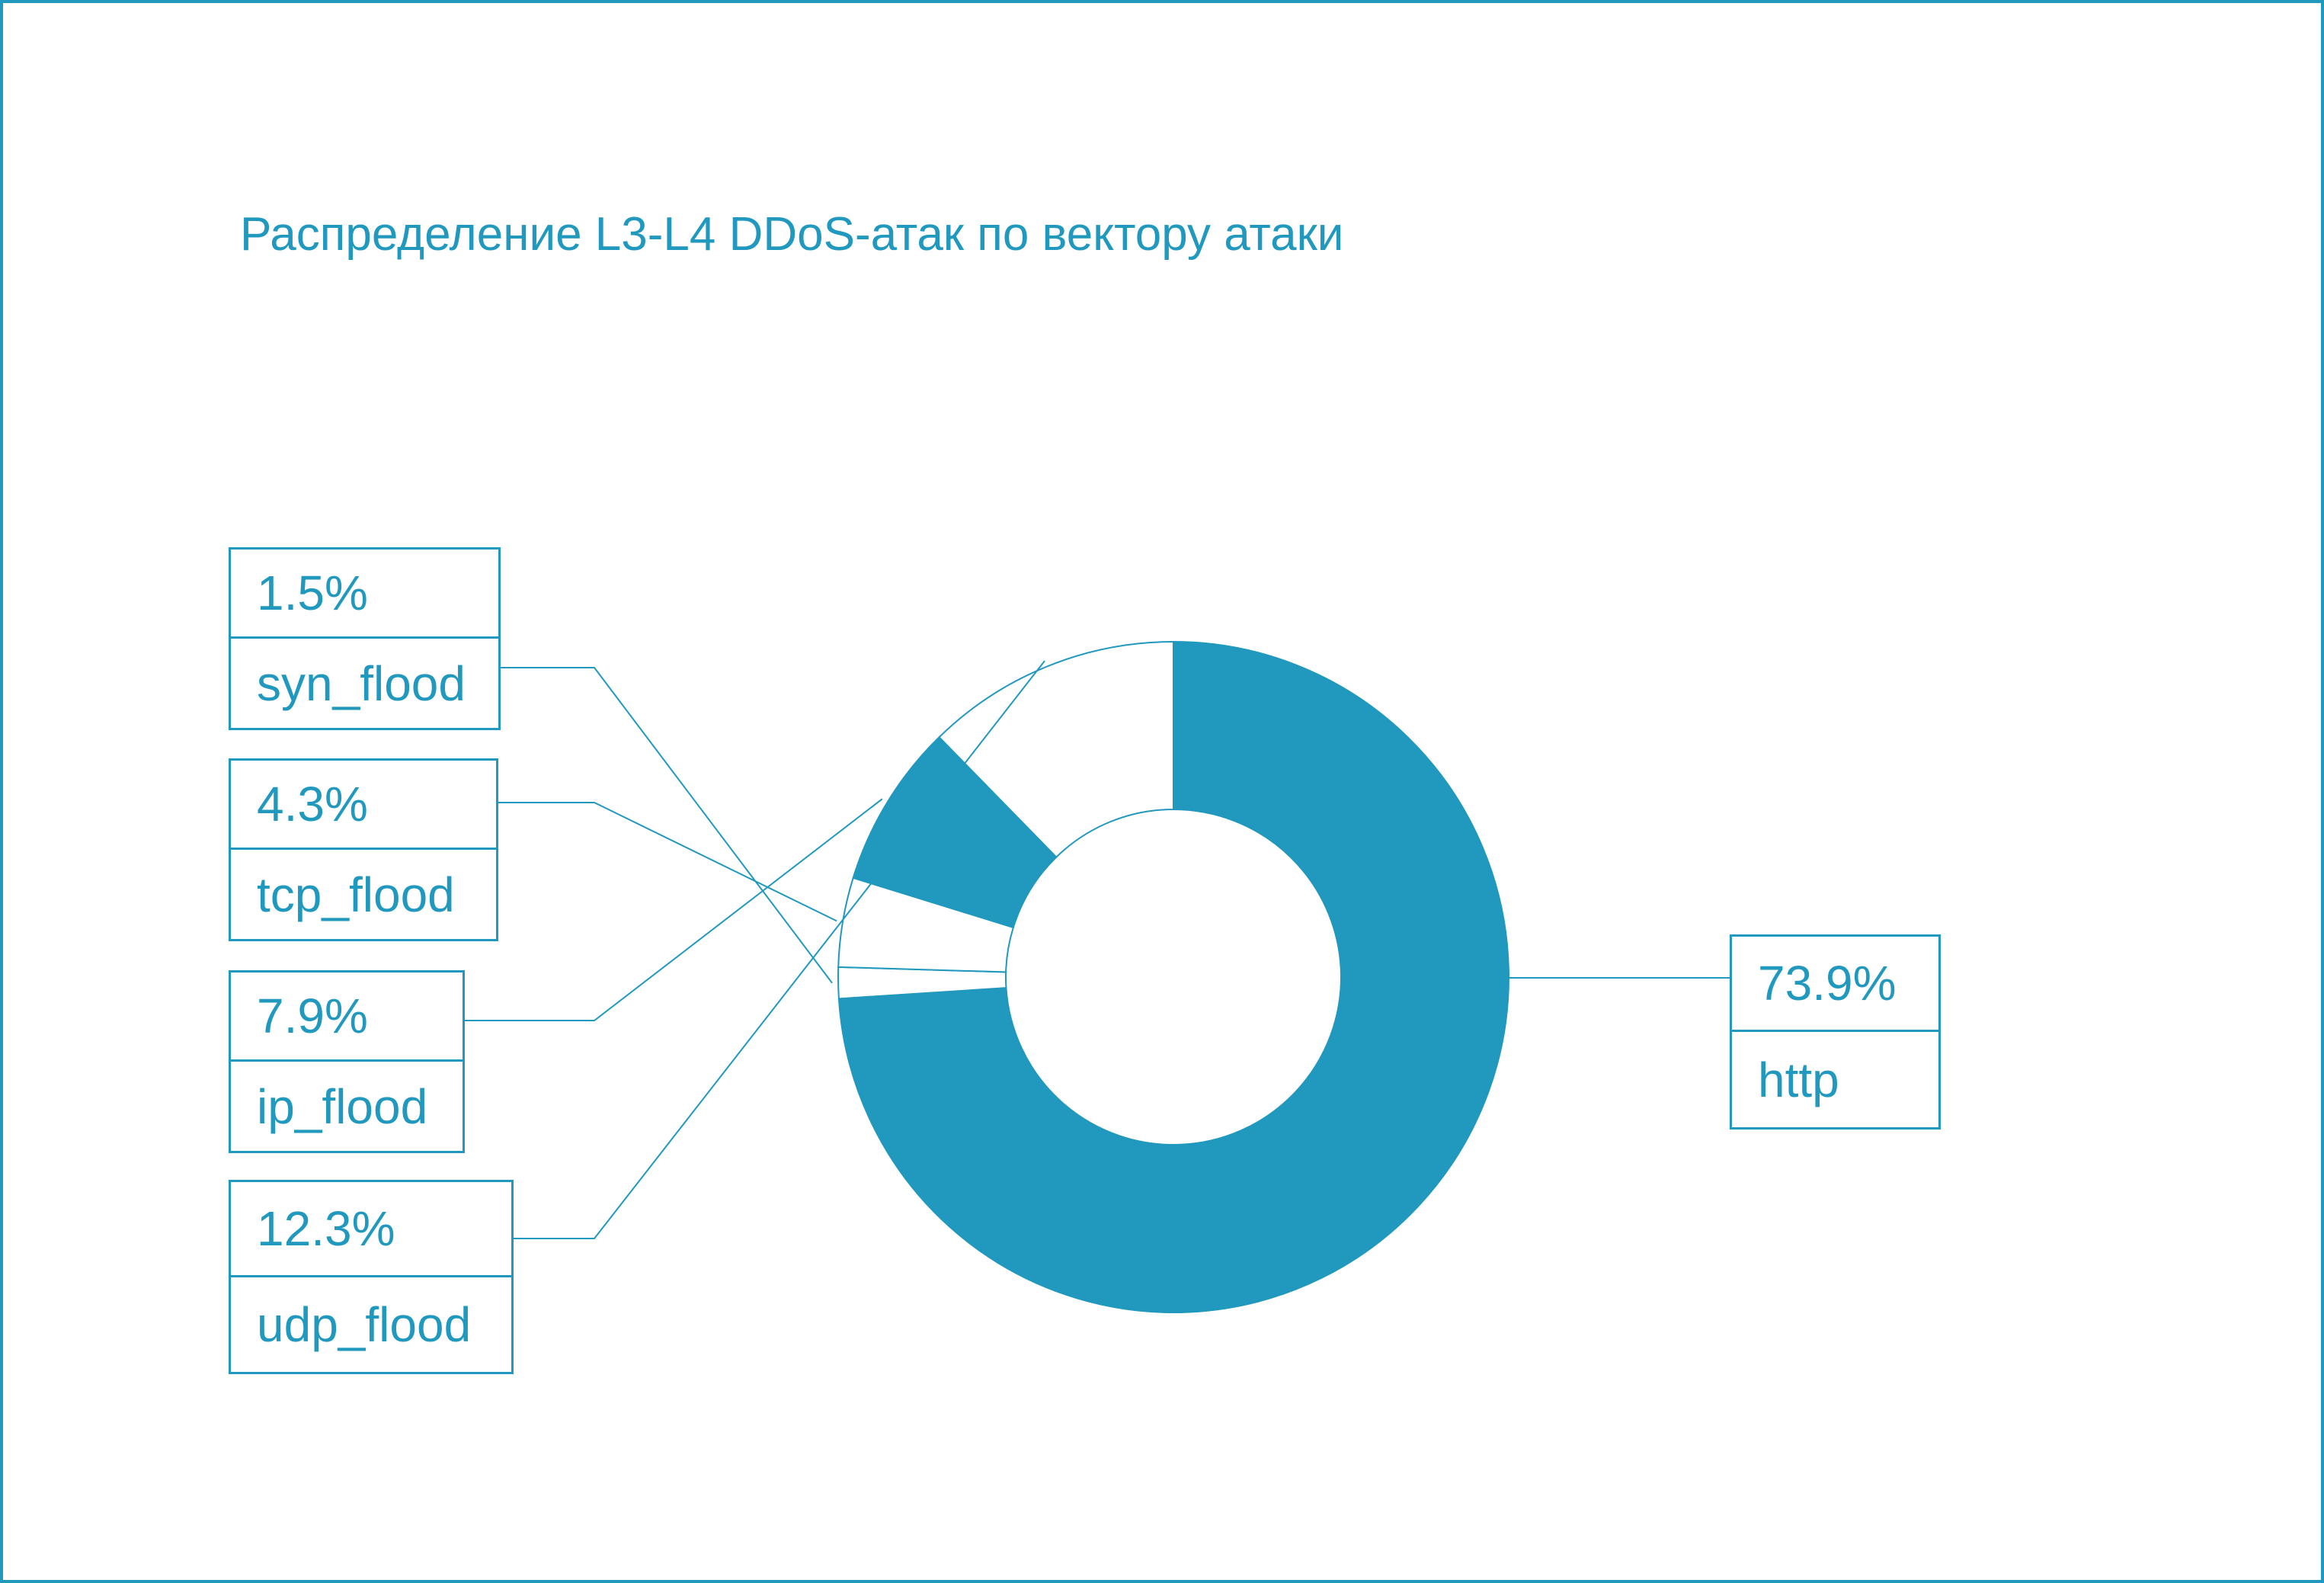  Describe the element at coordinates (365, 594) in the screenshot. I see `label-syn-flood-value: 1.5%` at that location.